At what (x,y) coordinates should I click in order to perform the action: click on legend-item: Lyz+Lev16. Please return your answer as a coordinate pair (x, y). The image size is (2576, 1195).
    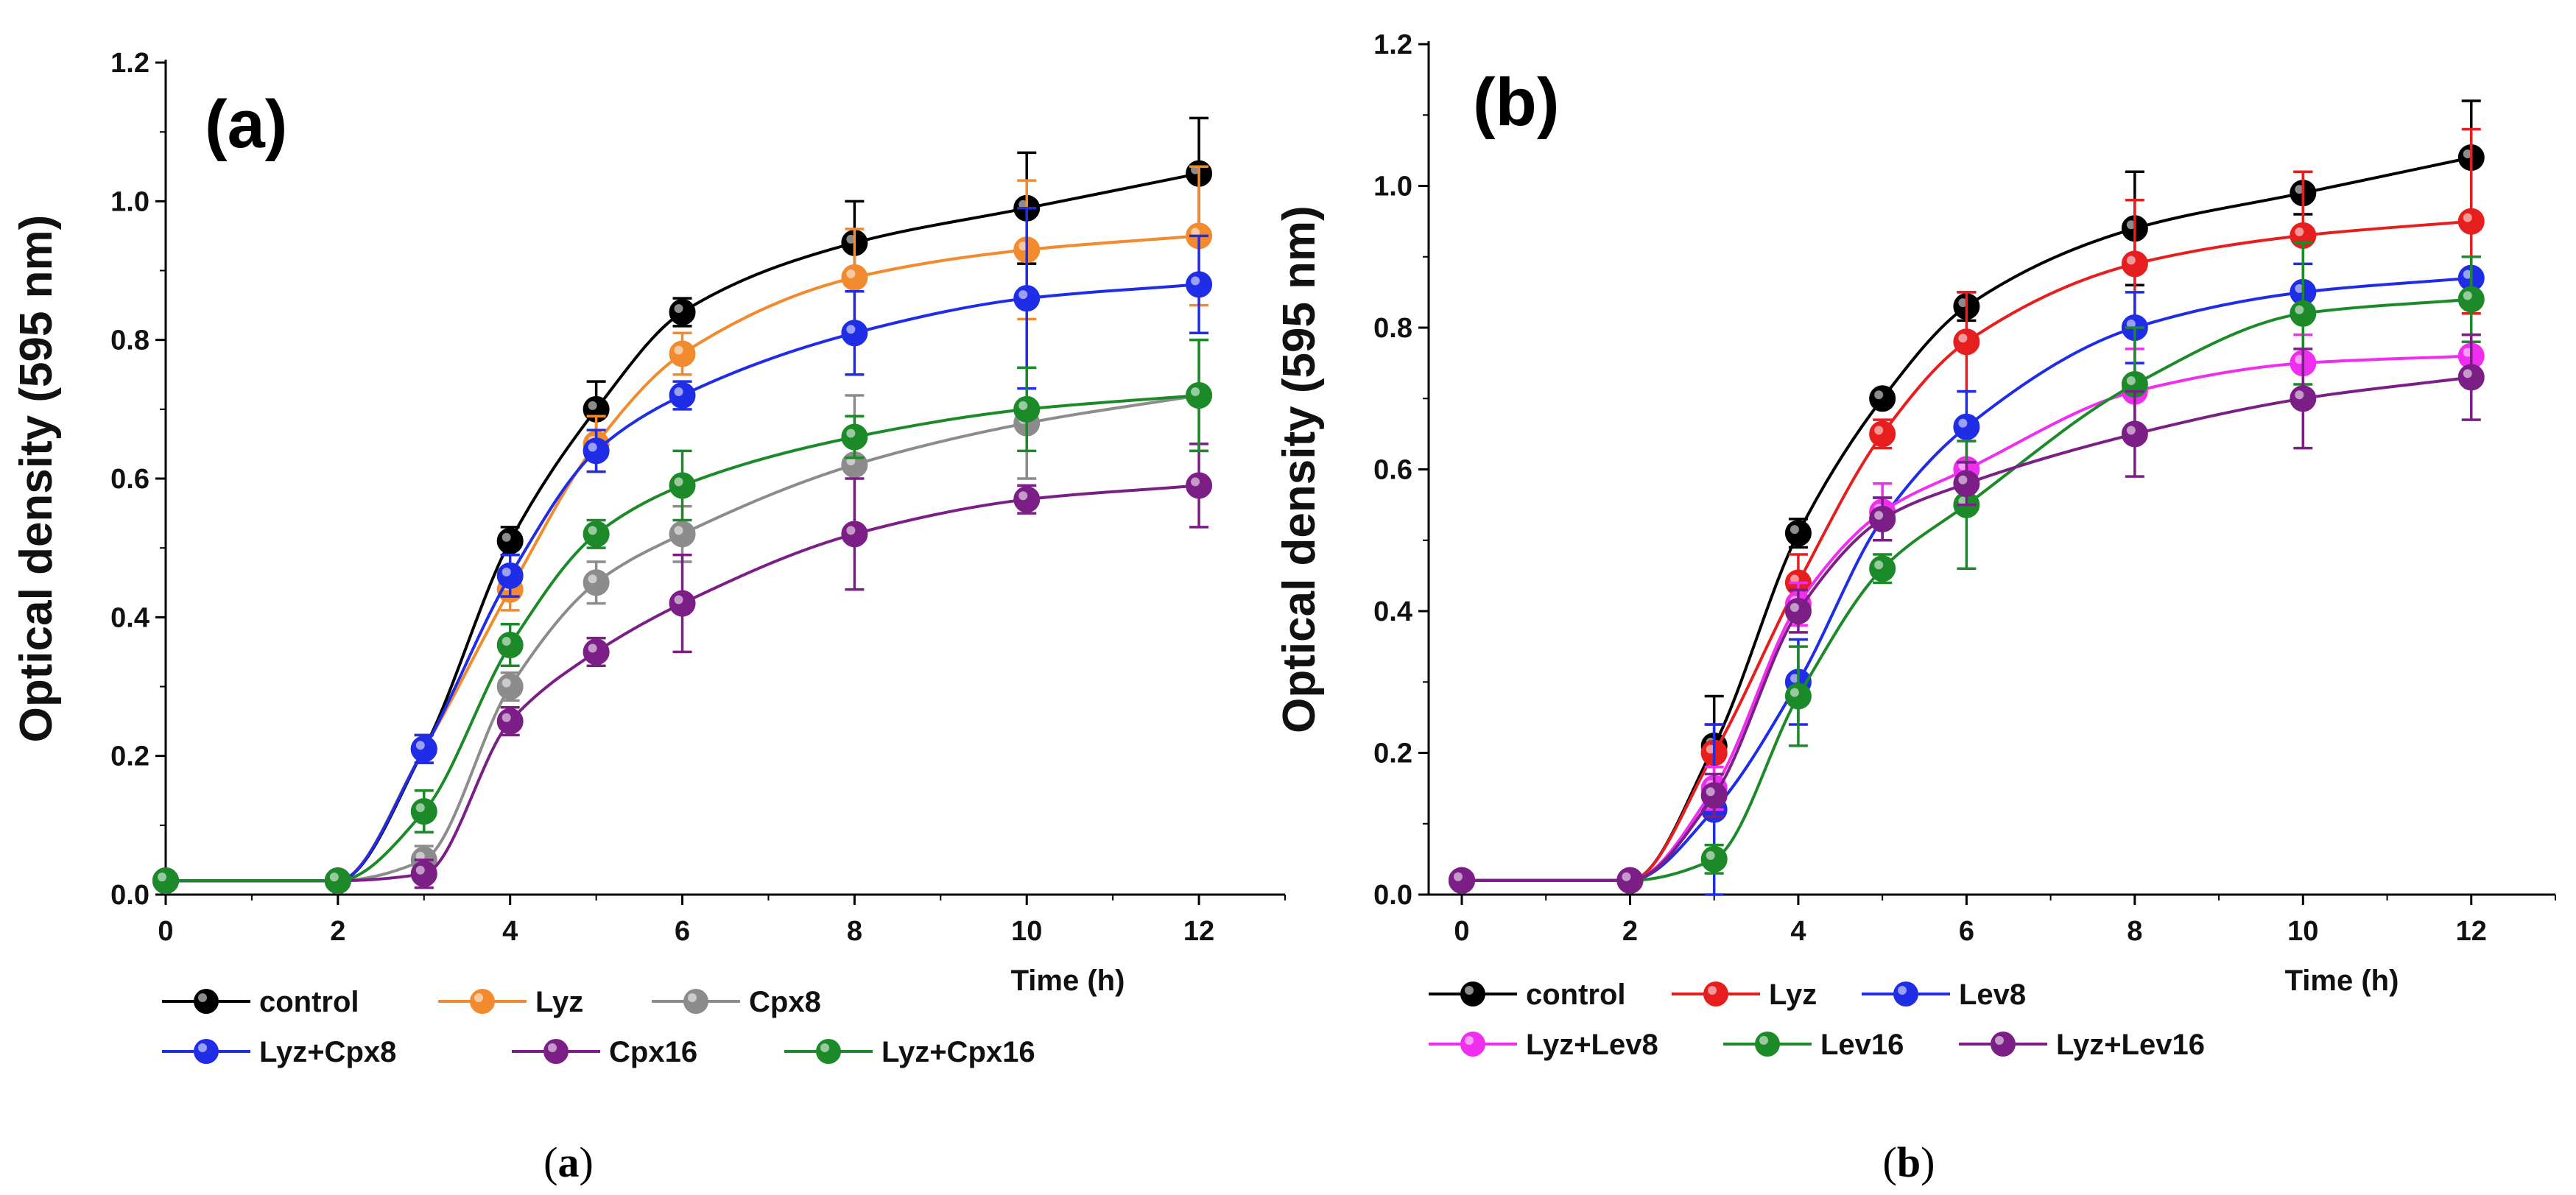
    Looking at the image, I should click on (2082, 1045).